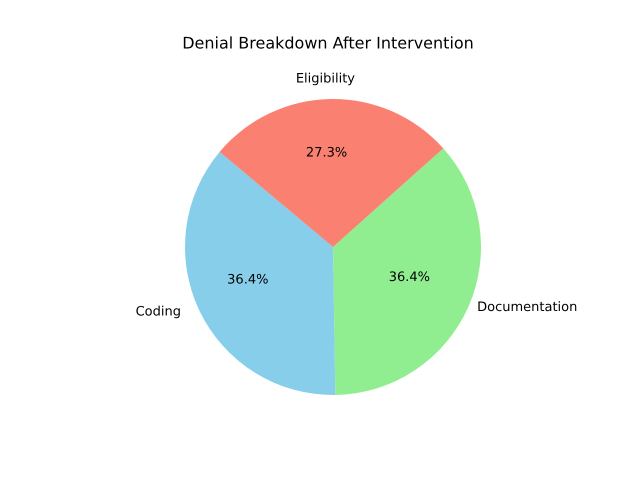 This screenshot has height=480, width=640. What do you see at coordinates (328, 43) in the screenshot?
I see `chart-title: Denial Breakdown After Intervention` at bounding box center [328, 43].